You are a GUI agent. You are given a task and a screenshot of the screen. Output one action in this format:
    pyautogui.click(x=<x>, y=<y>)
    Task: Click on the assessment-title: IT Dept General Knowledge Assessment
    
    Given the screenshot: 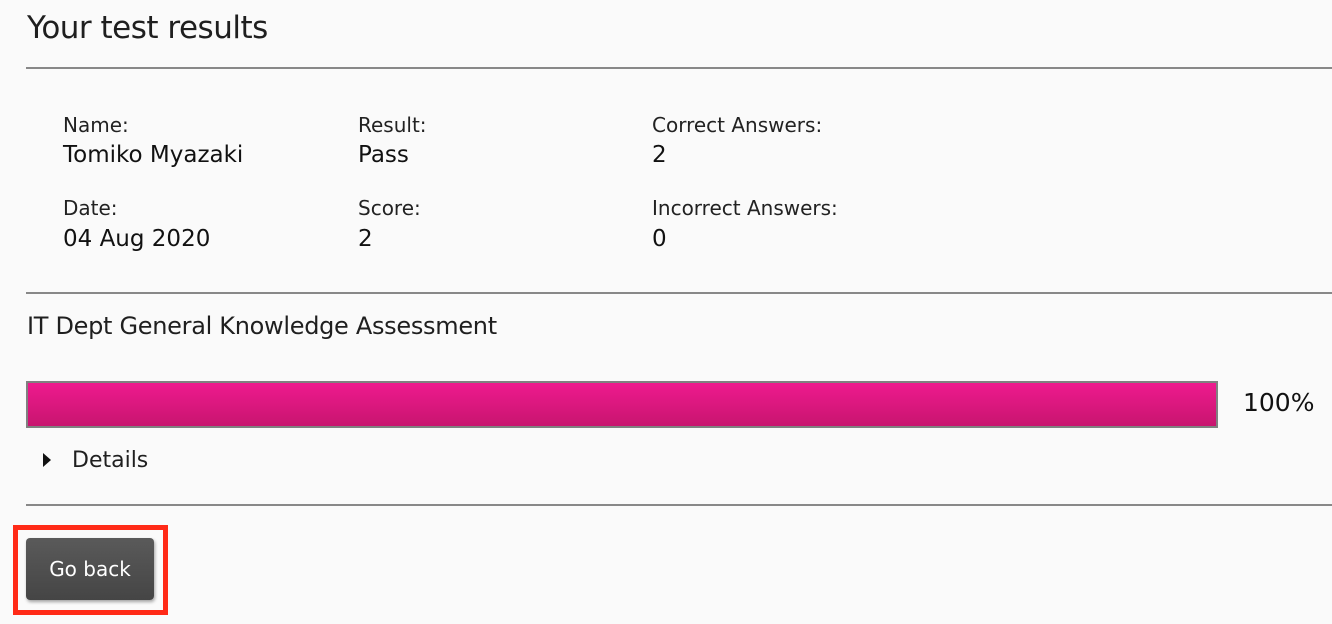 What is the action you would take?
    pyautogui.click(x=262, y=326)
    